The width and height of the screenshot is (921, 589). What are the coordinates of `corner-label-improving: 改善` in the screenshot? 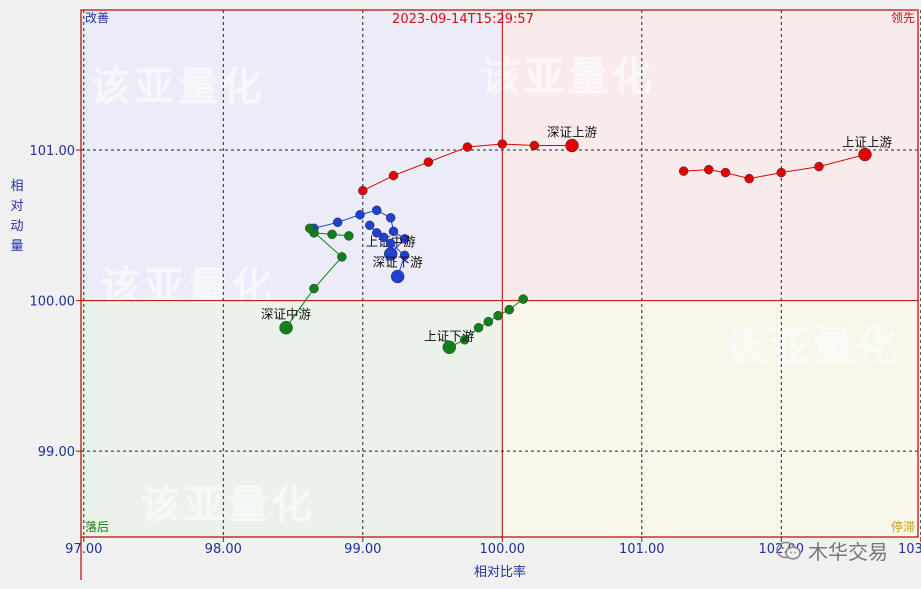 It's located at (97, 17).